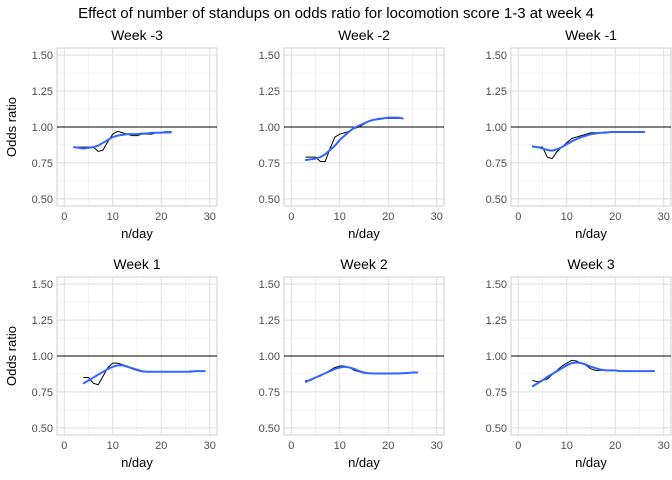 Image resolution: width=672 pixels, height=480 pixels. I want to click on panel-title: Week -1, so click(591, 35).